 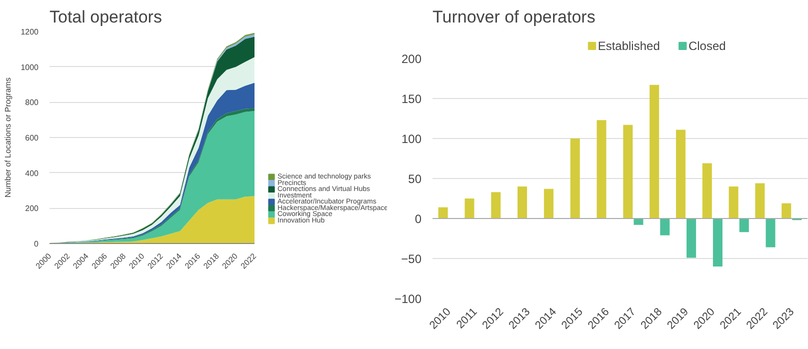 I want to click on y-tick-label: 400, so click(x=32, y=173).